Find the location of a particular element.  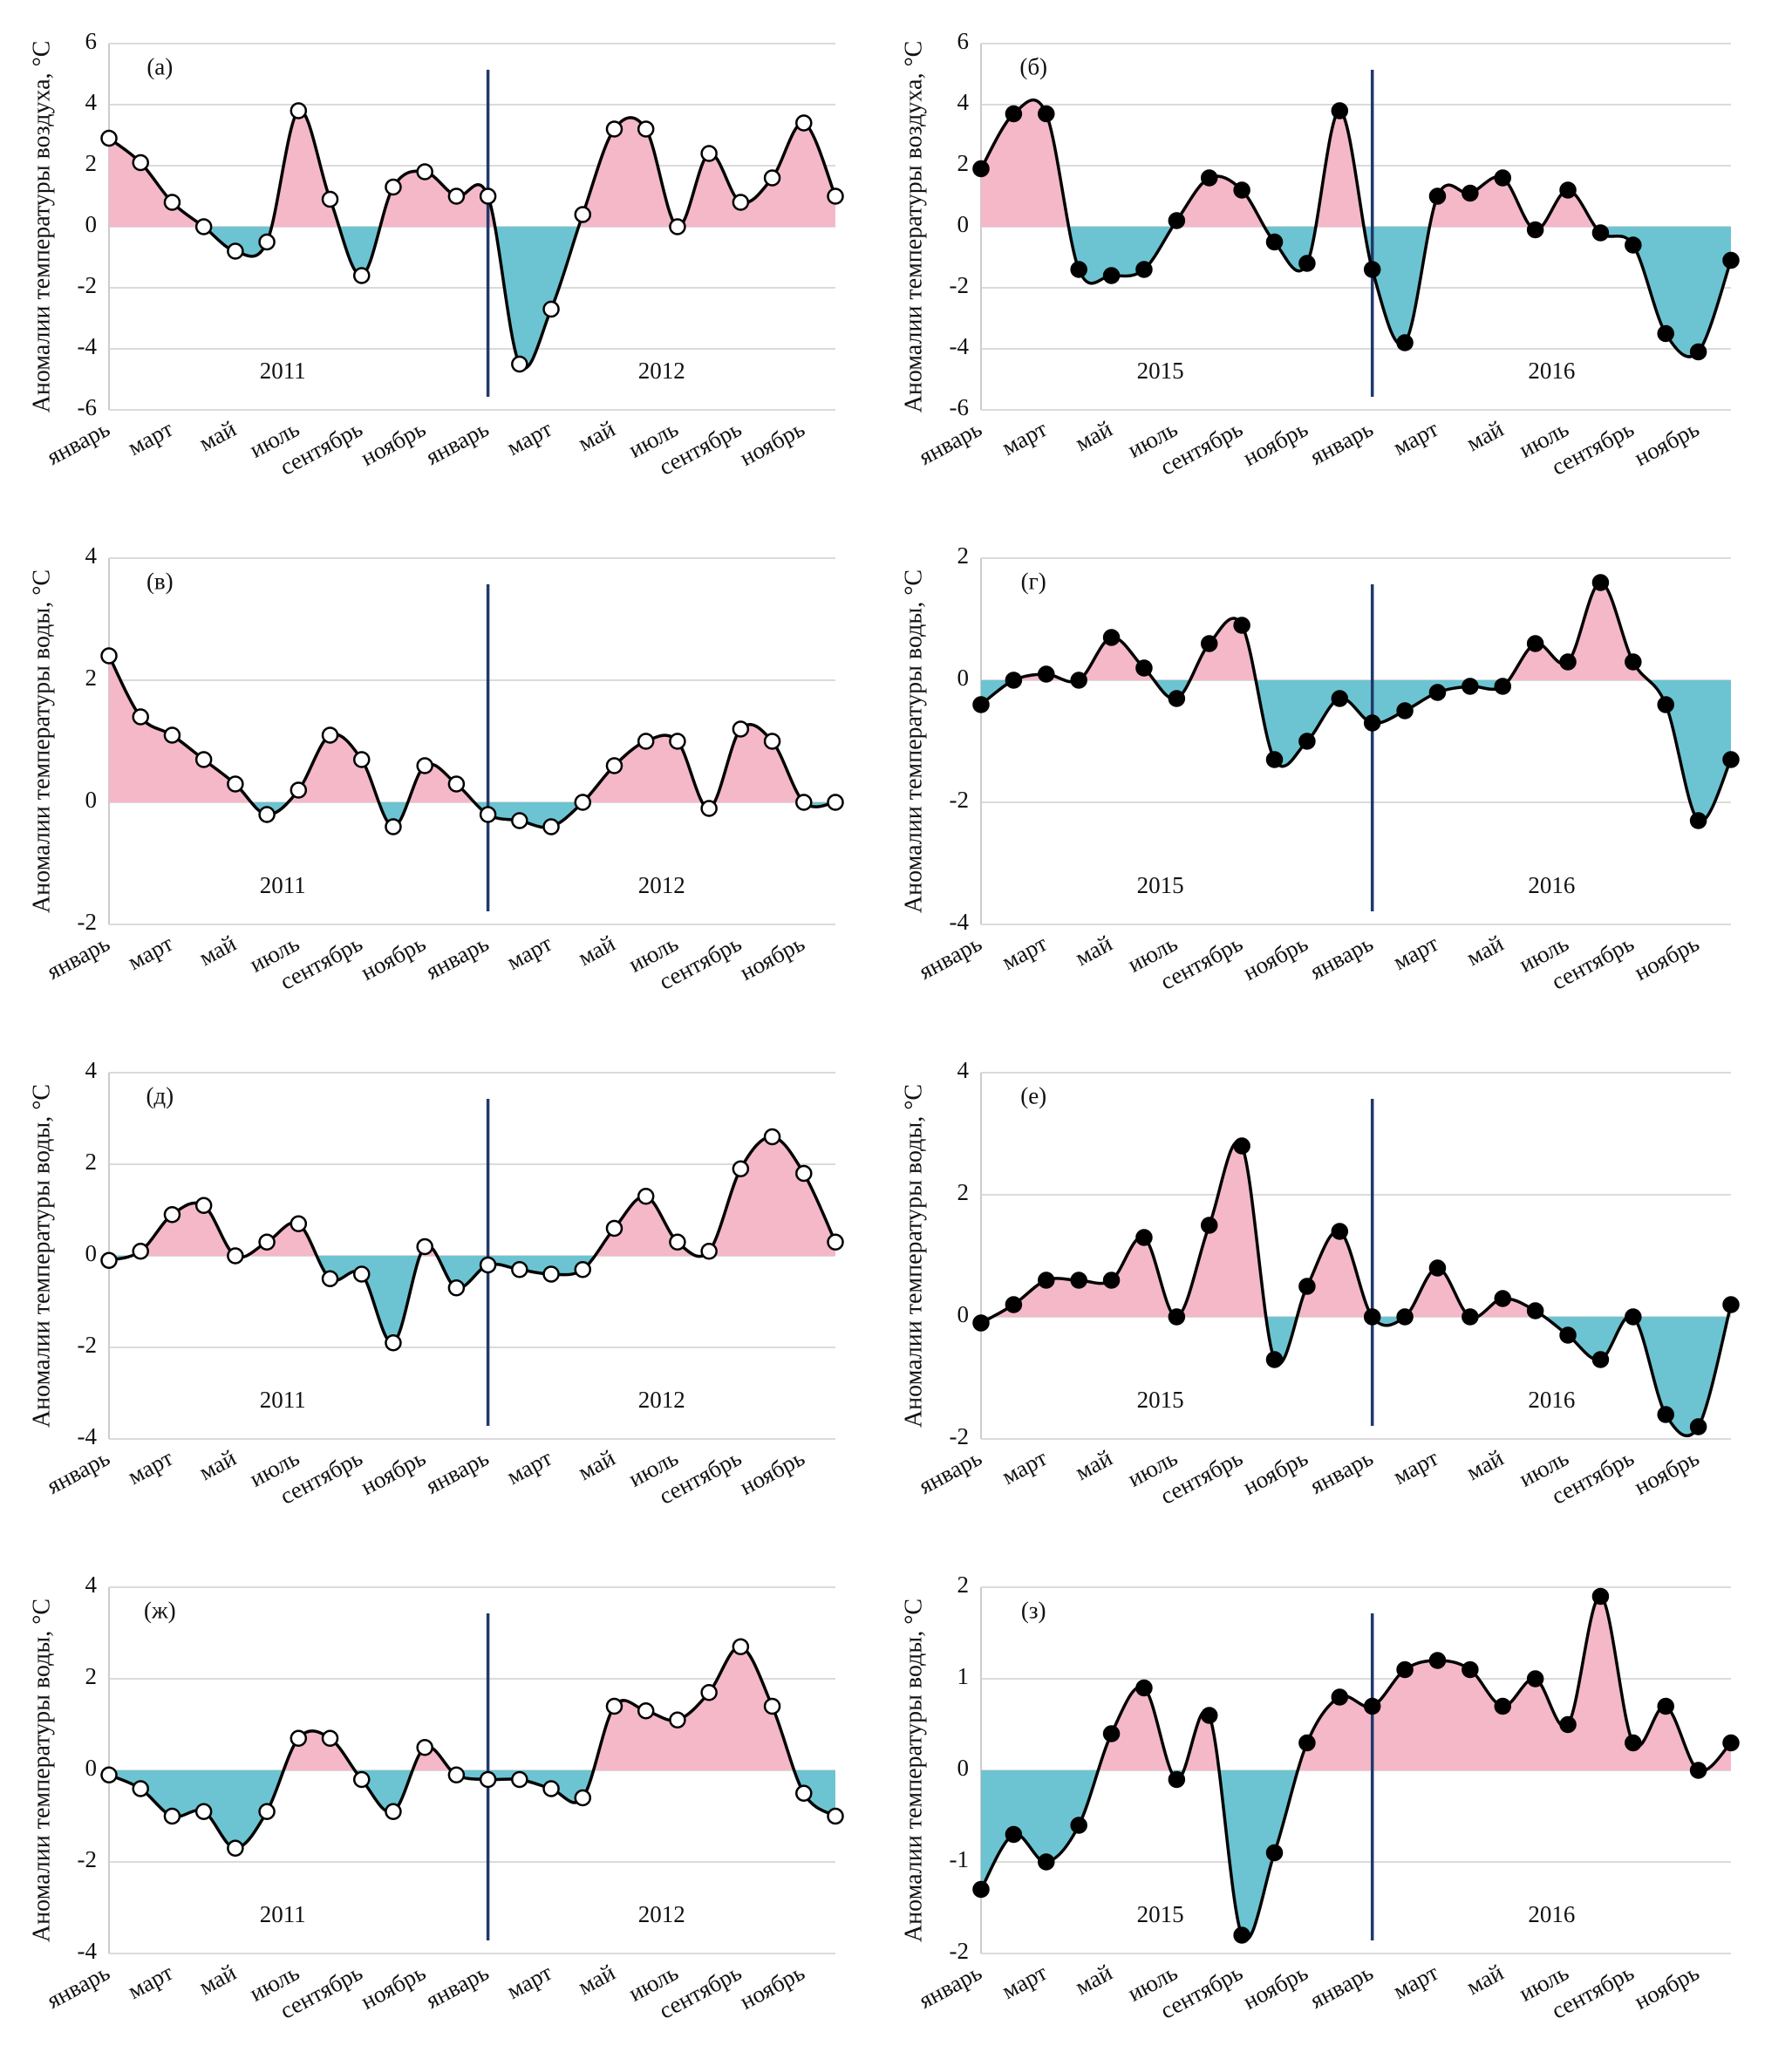

year-label: 2015 is located at coordinates (1160, 885).